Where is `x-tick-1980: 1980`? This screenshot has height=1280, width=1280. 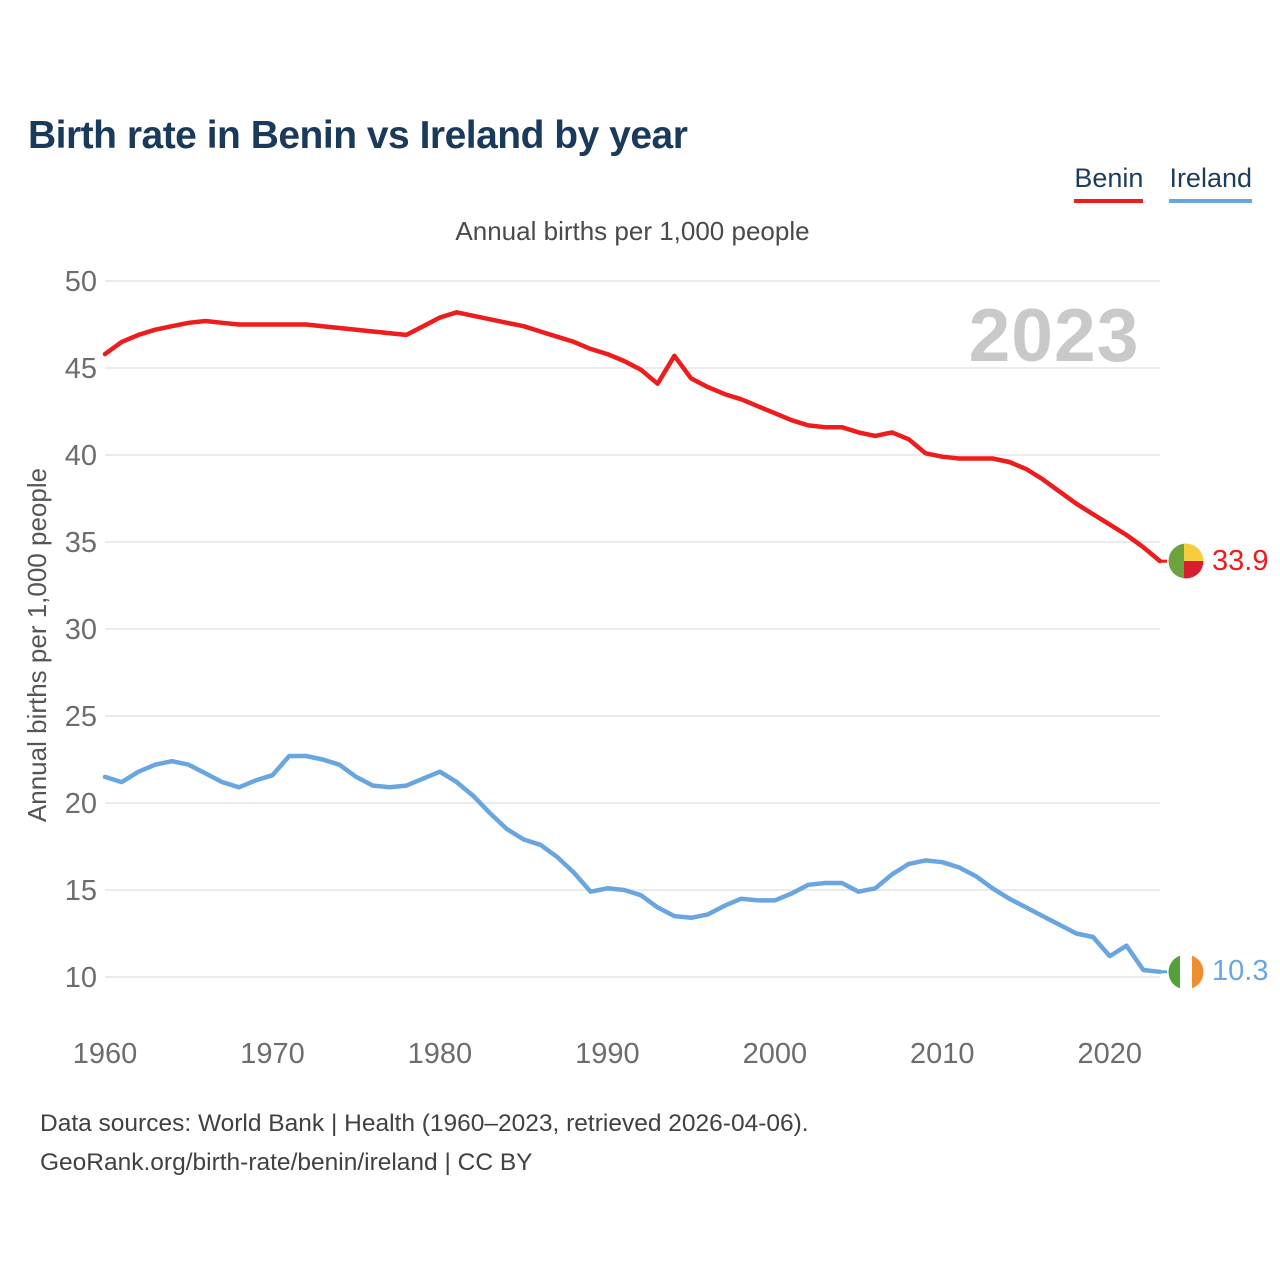
x-tick-1980: 1980 is located at coordinates (440, 1054).